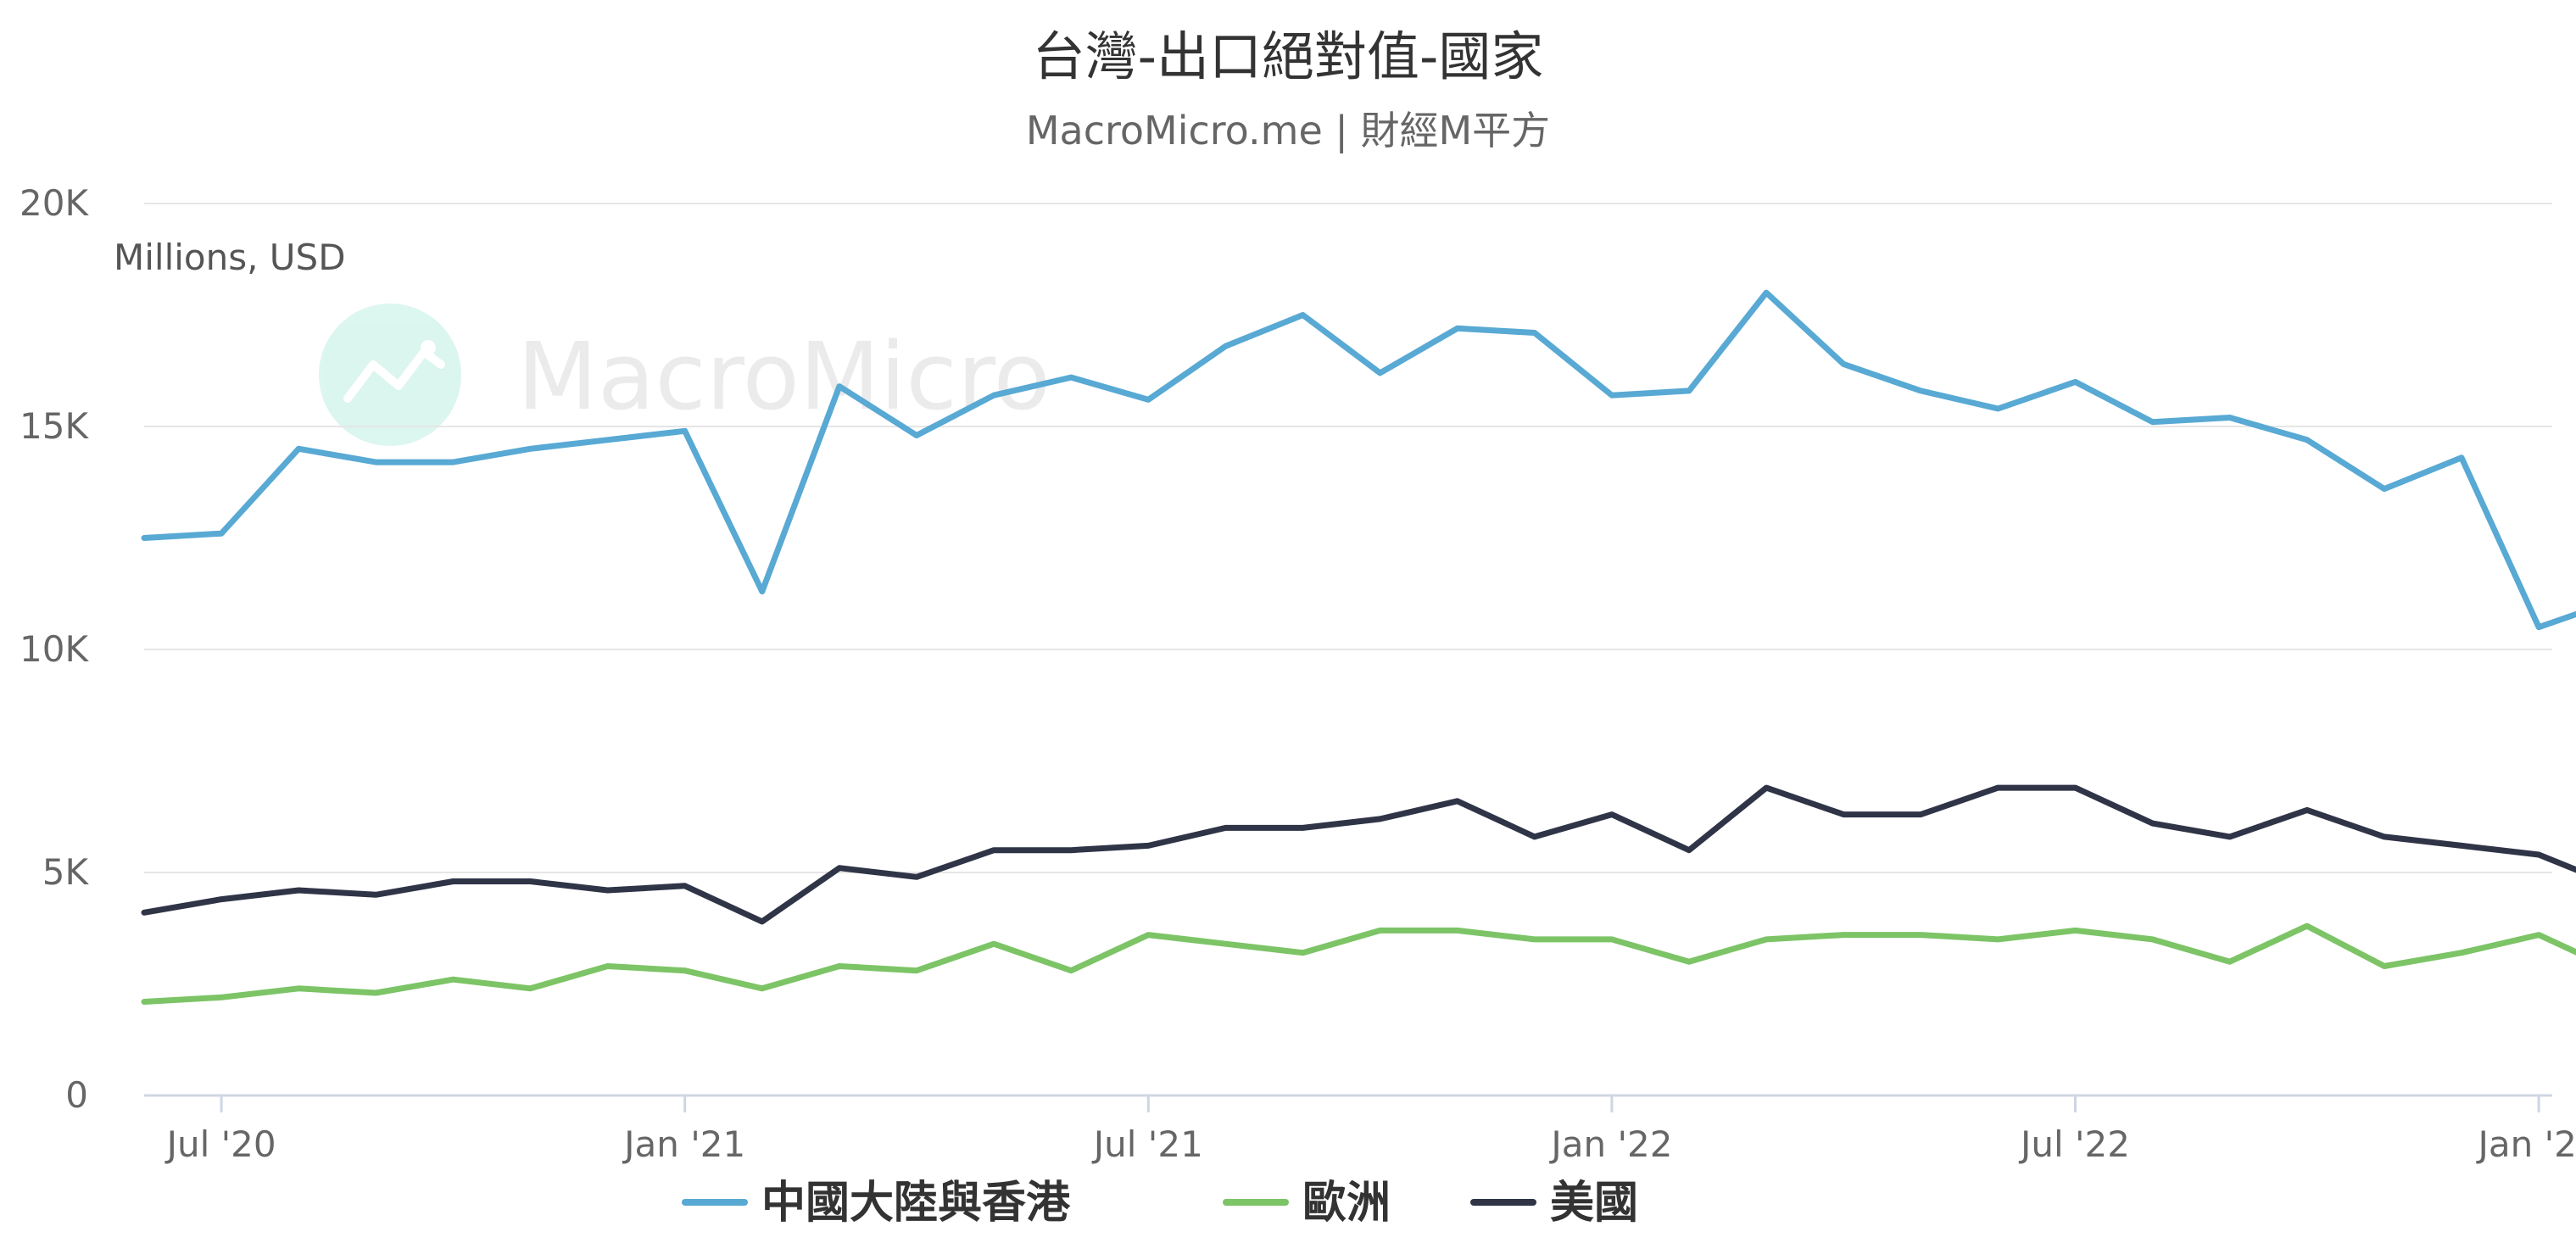 This screenshot has width=2576, height=1243. What do you see at coordinates (428, 348) in the screenshot?
I see `watermark-logo-dot` at bounding box center [428, 348].